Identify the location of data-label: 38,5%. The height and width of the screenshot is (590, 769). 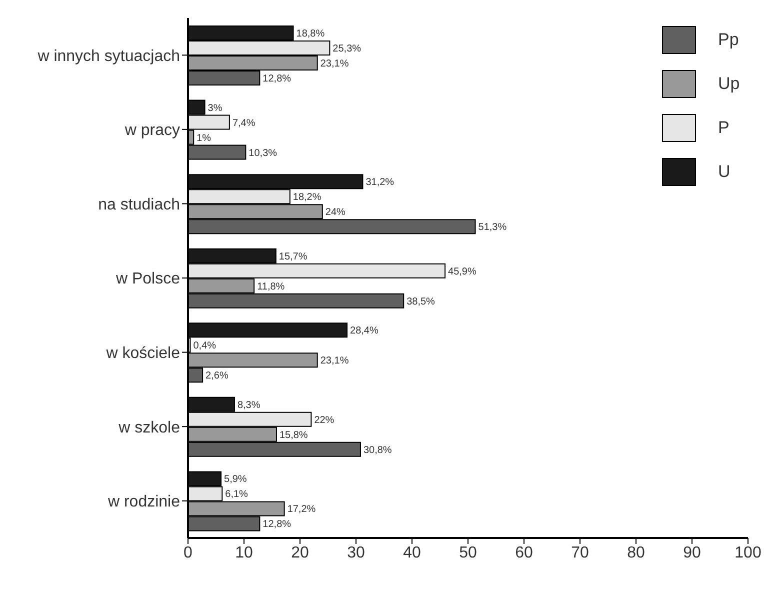
(421, 302).